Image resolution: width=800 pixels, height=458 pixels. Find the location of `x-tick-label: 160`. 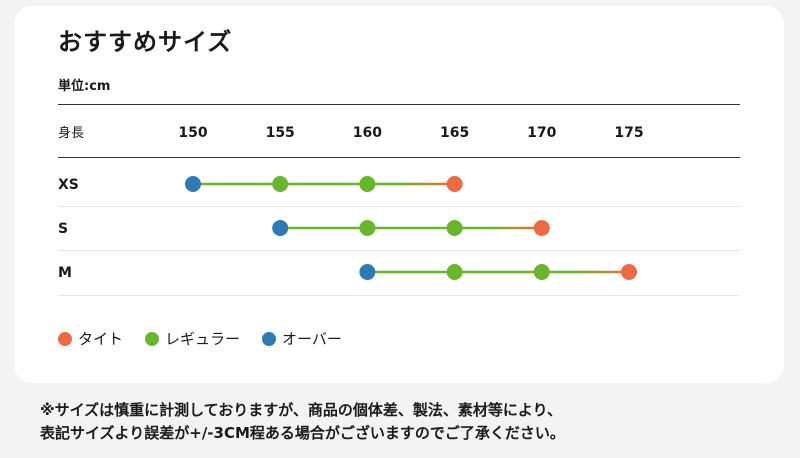

x-tick-label: 160 is located at coordinates (367, 133).